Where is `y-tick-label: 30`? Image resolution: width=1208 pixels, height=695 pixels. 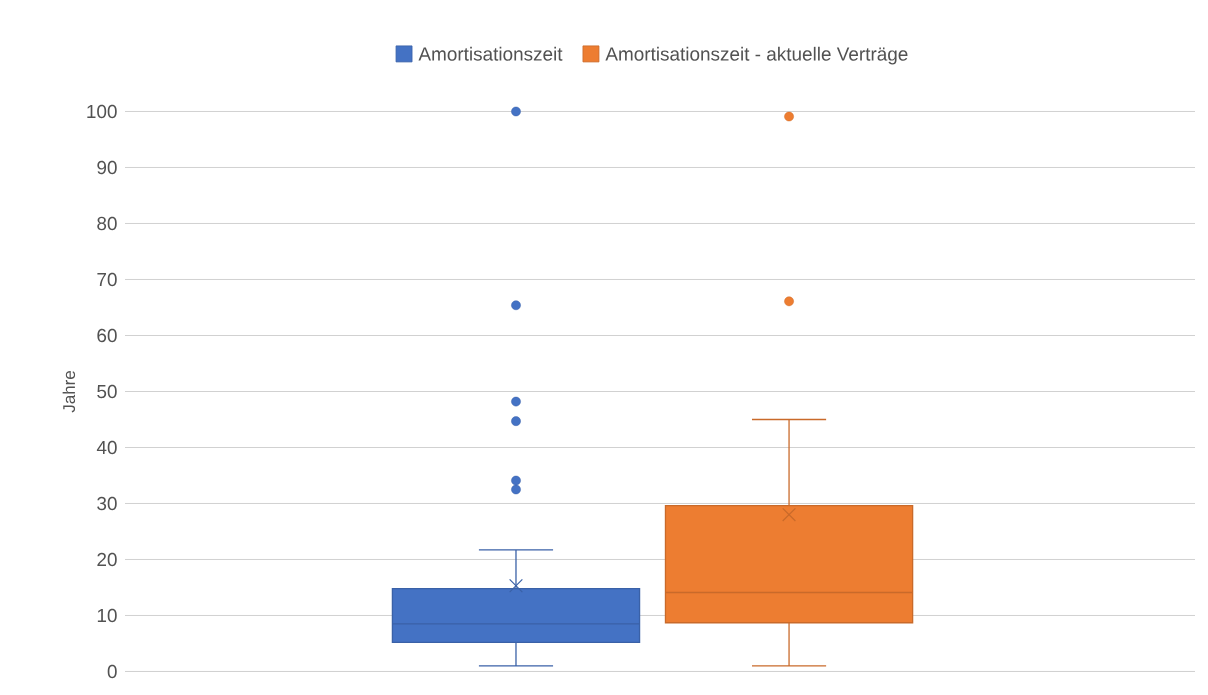
y-tick-label: 30 is located at coordinates (107, 503).